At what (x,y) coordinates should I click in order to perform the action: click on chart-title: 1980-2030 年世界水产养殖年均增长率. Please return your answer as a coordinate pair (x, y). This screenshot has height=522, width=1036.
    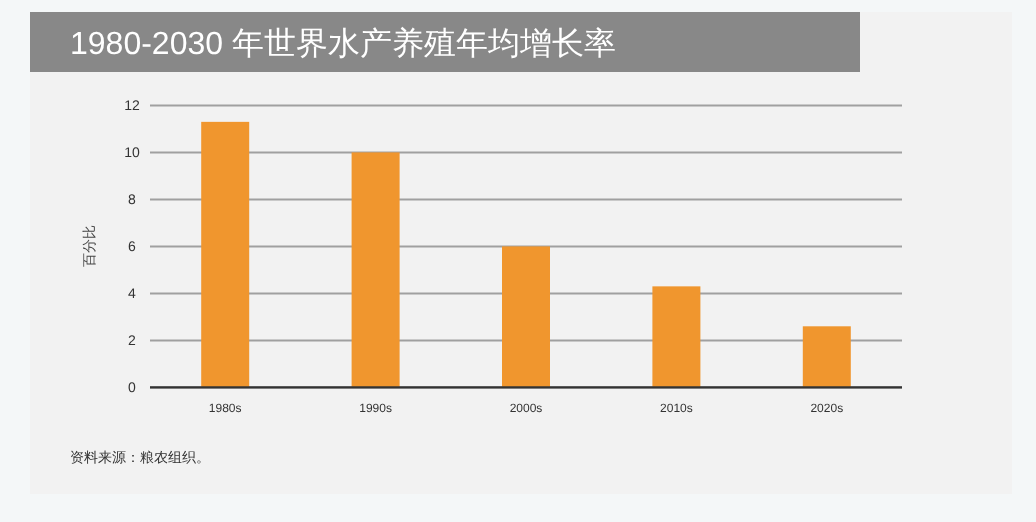
    Looking at the image, I should click on (343, 44).